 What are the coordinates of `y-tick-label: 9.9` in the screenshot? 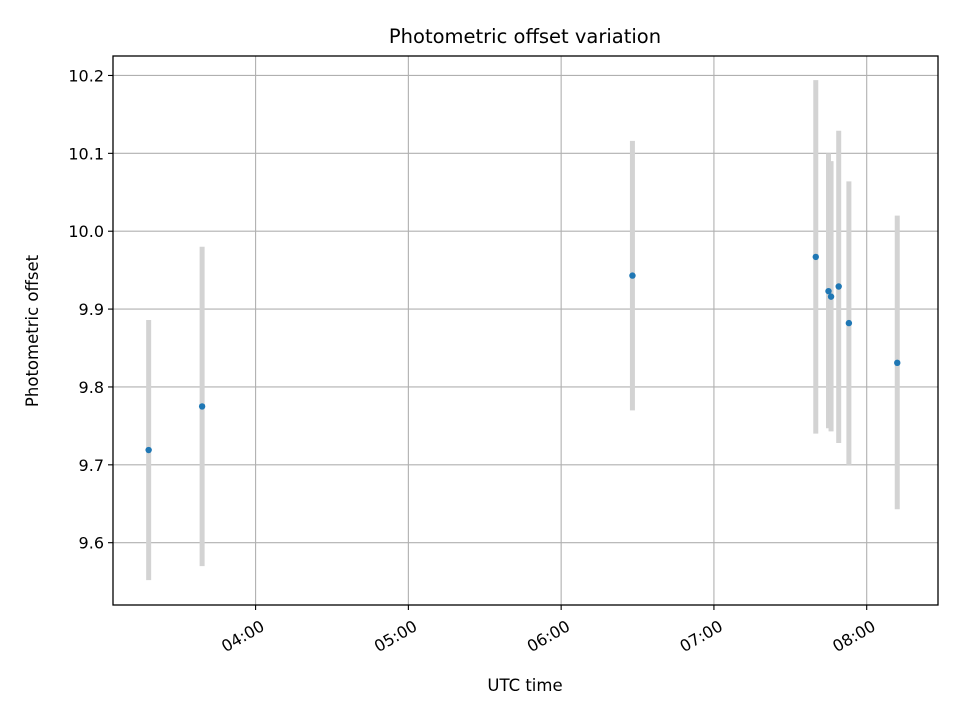 It's located at (91, 309).